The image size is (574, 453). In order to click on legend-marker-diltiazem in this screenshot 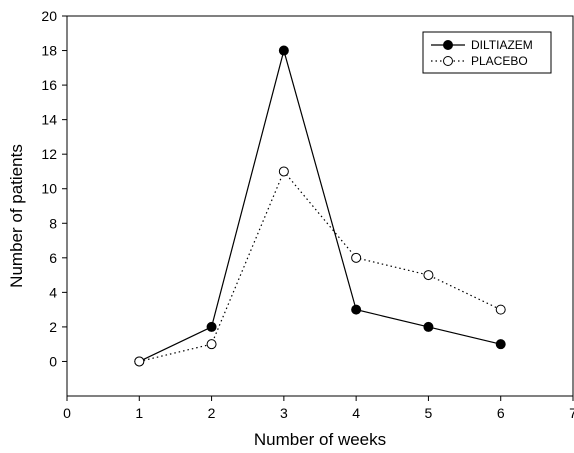, I will do `click(448, 45)`.